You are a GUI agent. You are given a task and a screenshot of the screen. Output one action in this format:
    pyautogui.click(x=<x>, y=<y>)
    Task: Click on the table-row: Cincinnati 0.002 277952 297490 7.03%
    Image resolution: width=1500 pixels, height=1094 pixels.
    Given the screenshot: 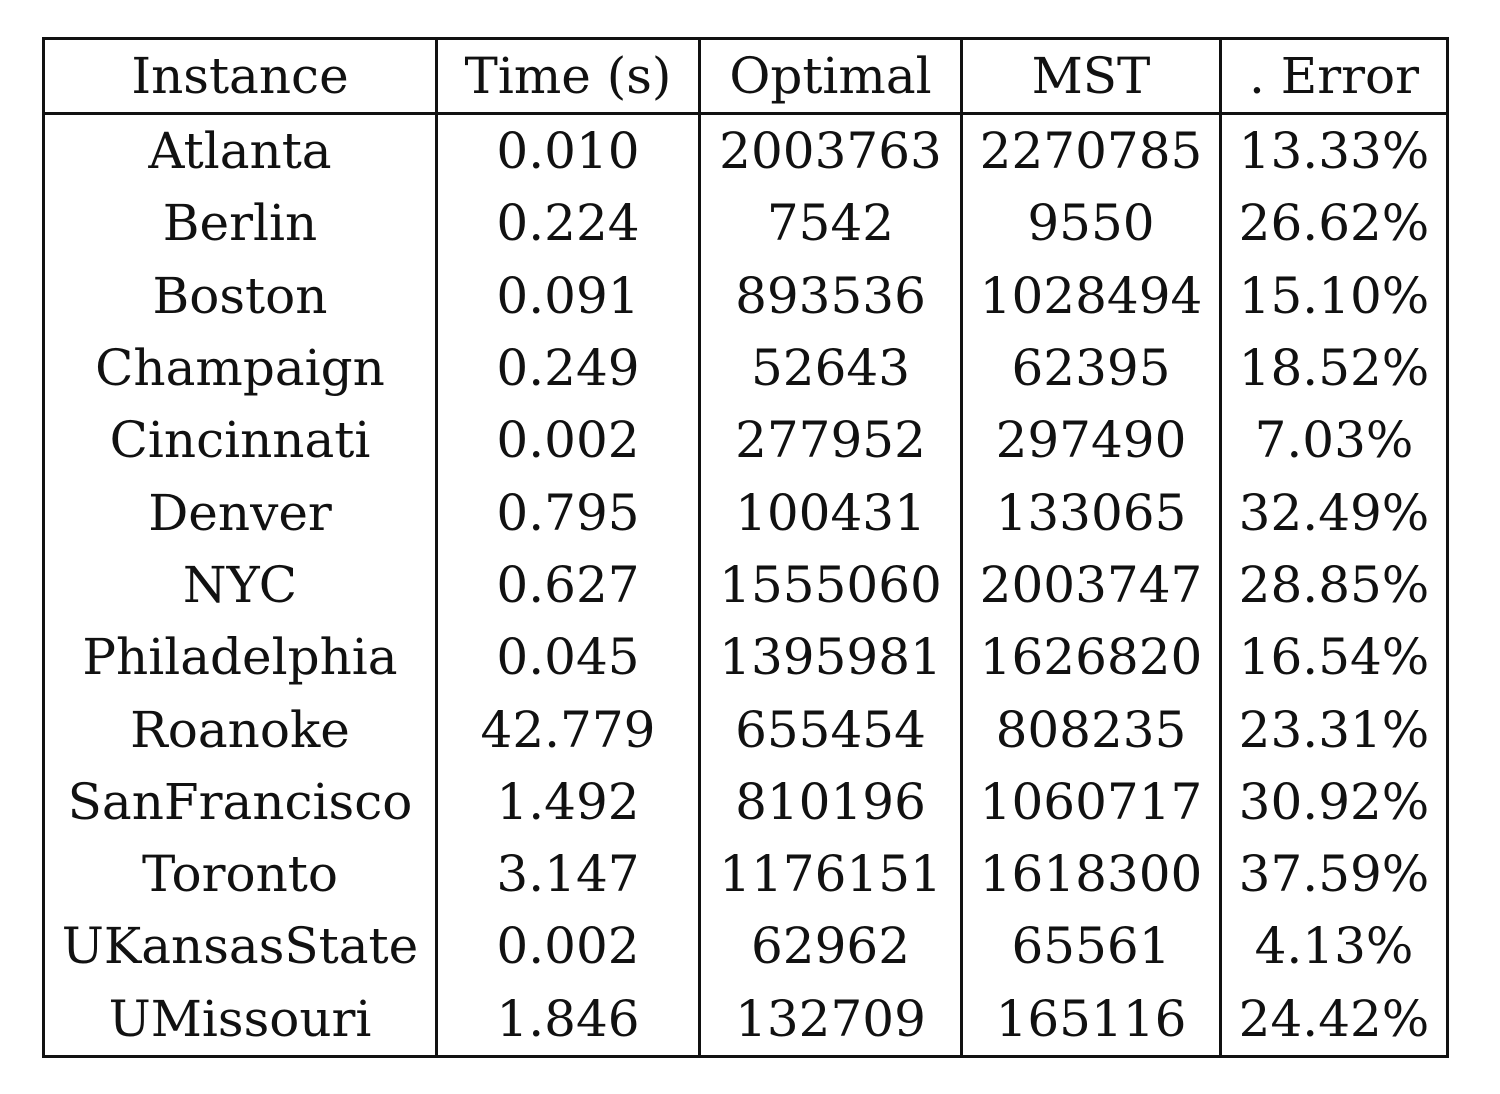 What is the action you would take?
    pyautogui.click(x=746, y=440)
    